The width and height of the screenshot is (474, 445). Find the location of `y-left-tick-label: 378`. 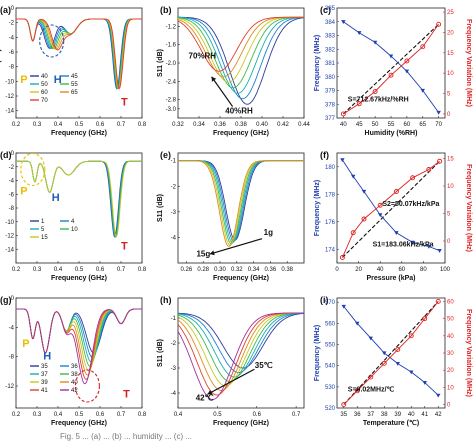

y-left-tick-label: 378 is located at coordinates (330, 105).